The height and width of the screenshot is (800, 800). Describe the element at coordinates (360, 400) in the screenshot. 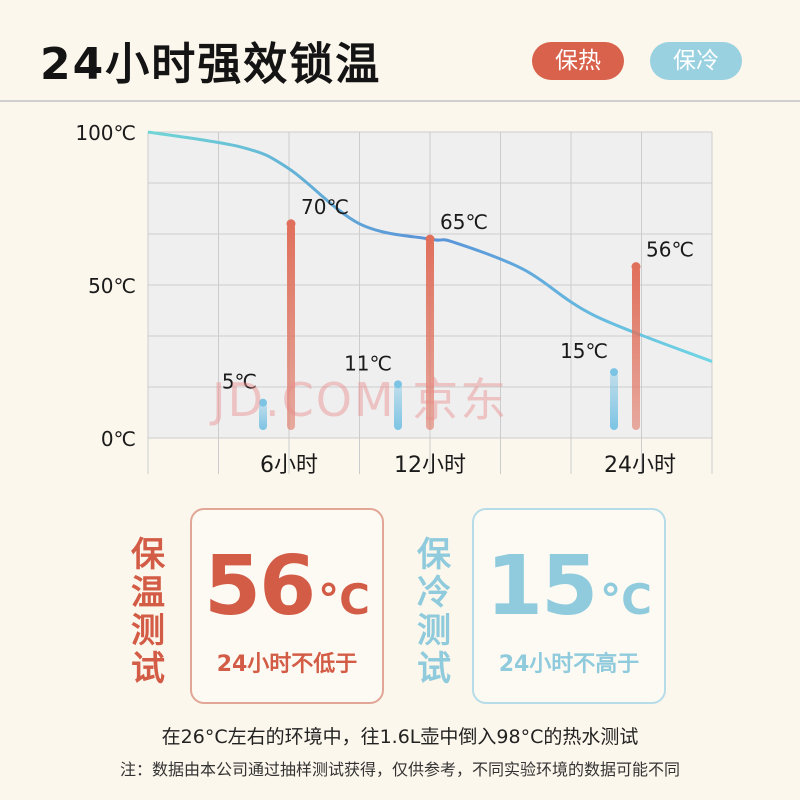

I see `watermark: JD.COM 京东` at that location.